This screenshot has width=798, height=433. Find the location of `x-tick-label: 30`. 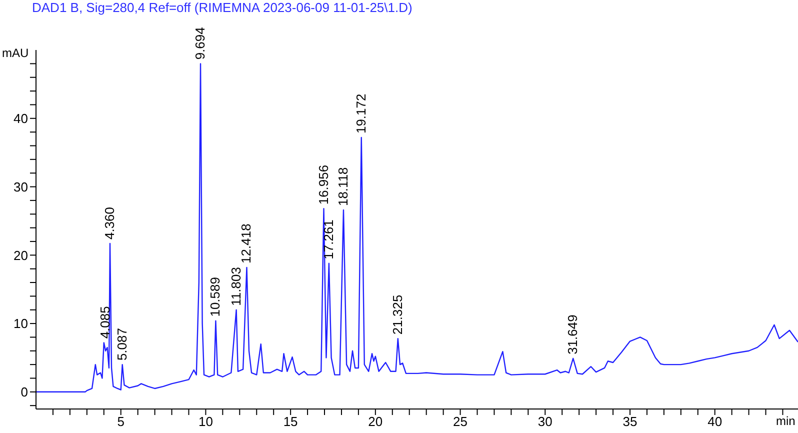

x-tick-label: 30 is located at coordinates (545, 422).